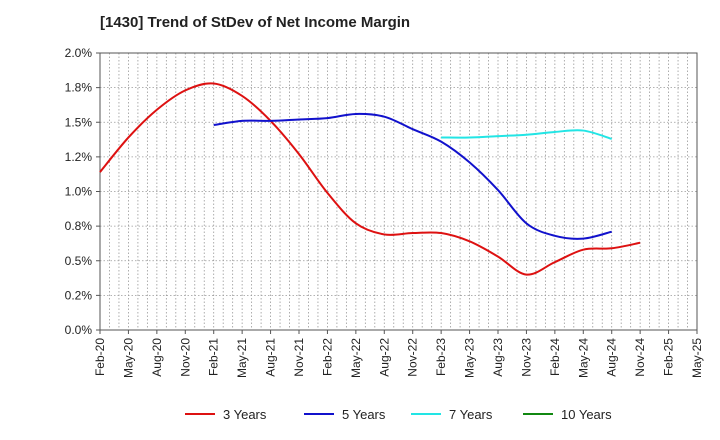 The width and height of the screenshot is (720, 440). What do you see at coordinates (441, 357) in the screenshot?
I see `x-tick-label: Feb-23` at bounding box center [441, 357].